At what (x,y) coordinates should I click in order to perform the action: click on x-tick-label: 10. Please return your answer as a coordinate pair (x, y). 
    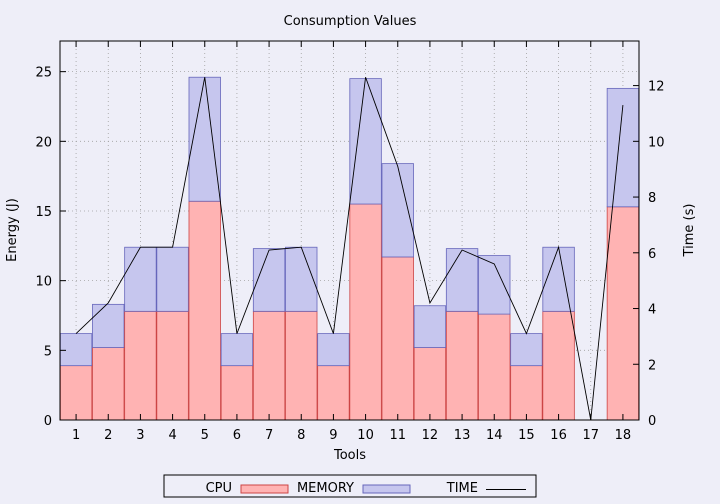
    Looking at the image, I should click on (365, 435).